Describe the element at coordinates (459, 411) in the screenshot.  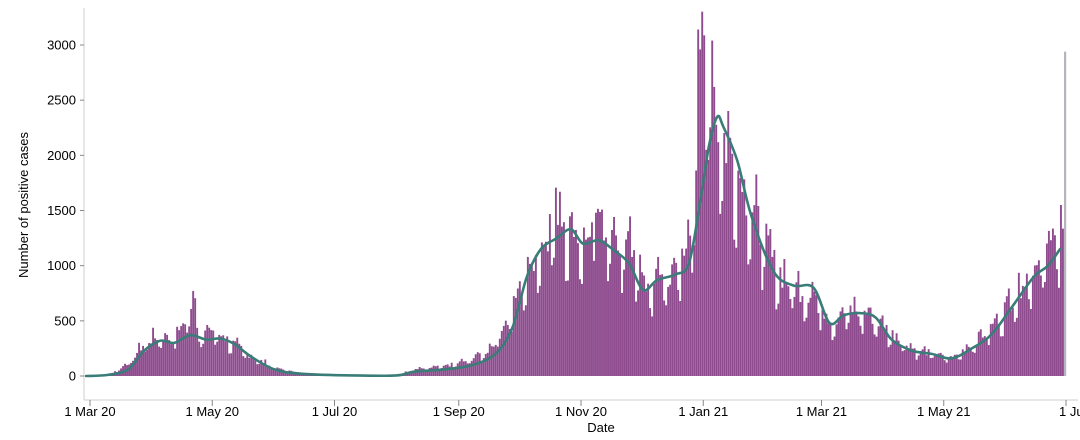
I see `x-tick-label: 1 Sep 20` at that location.